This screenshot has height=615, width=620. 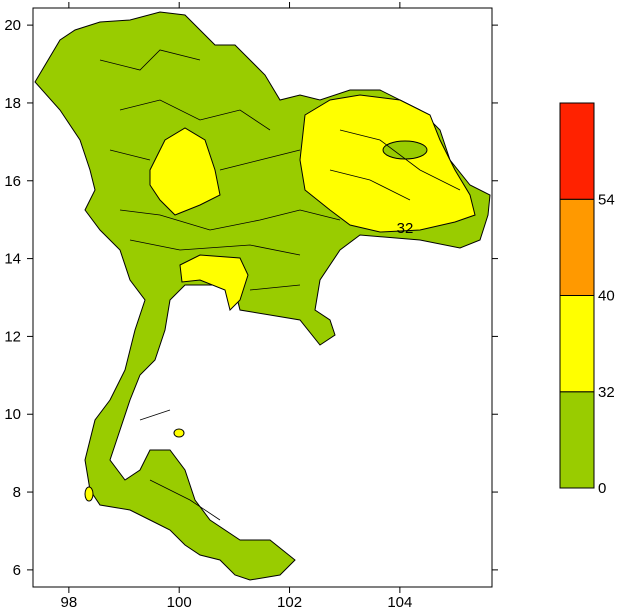 What do you see at coordinates (179, 602) in the screenshot?
I see `x-tick-label: 100` at bounding box center [179, 602].